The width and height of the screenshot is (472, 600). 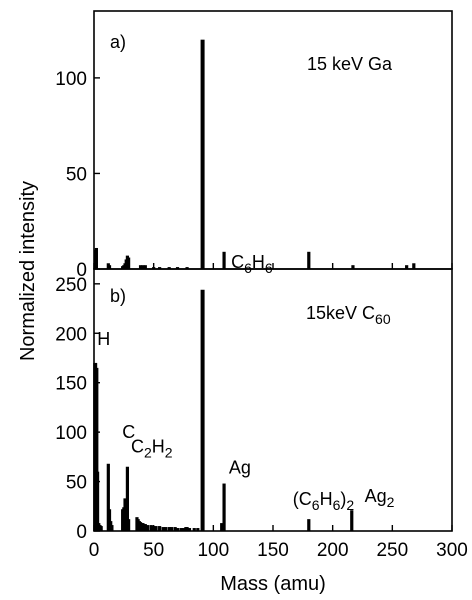 I want to click on y-tick-label: 150, so click(x=71, y=384).